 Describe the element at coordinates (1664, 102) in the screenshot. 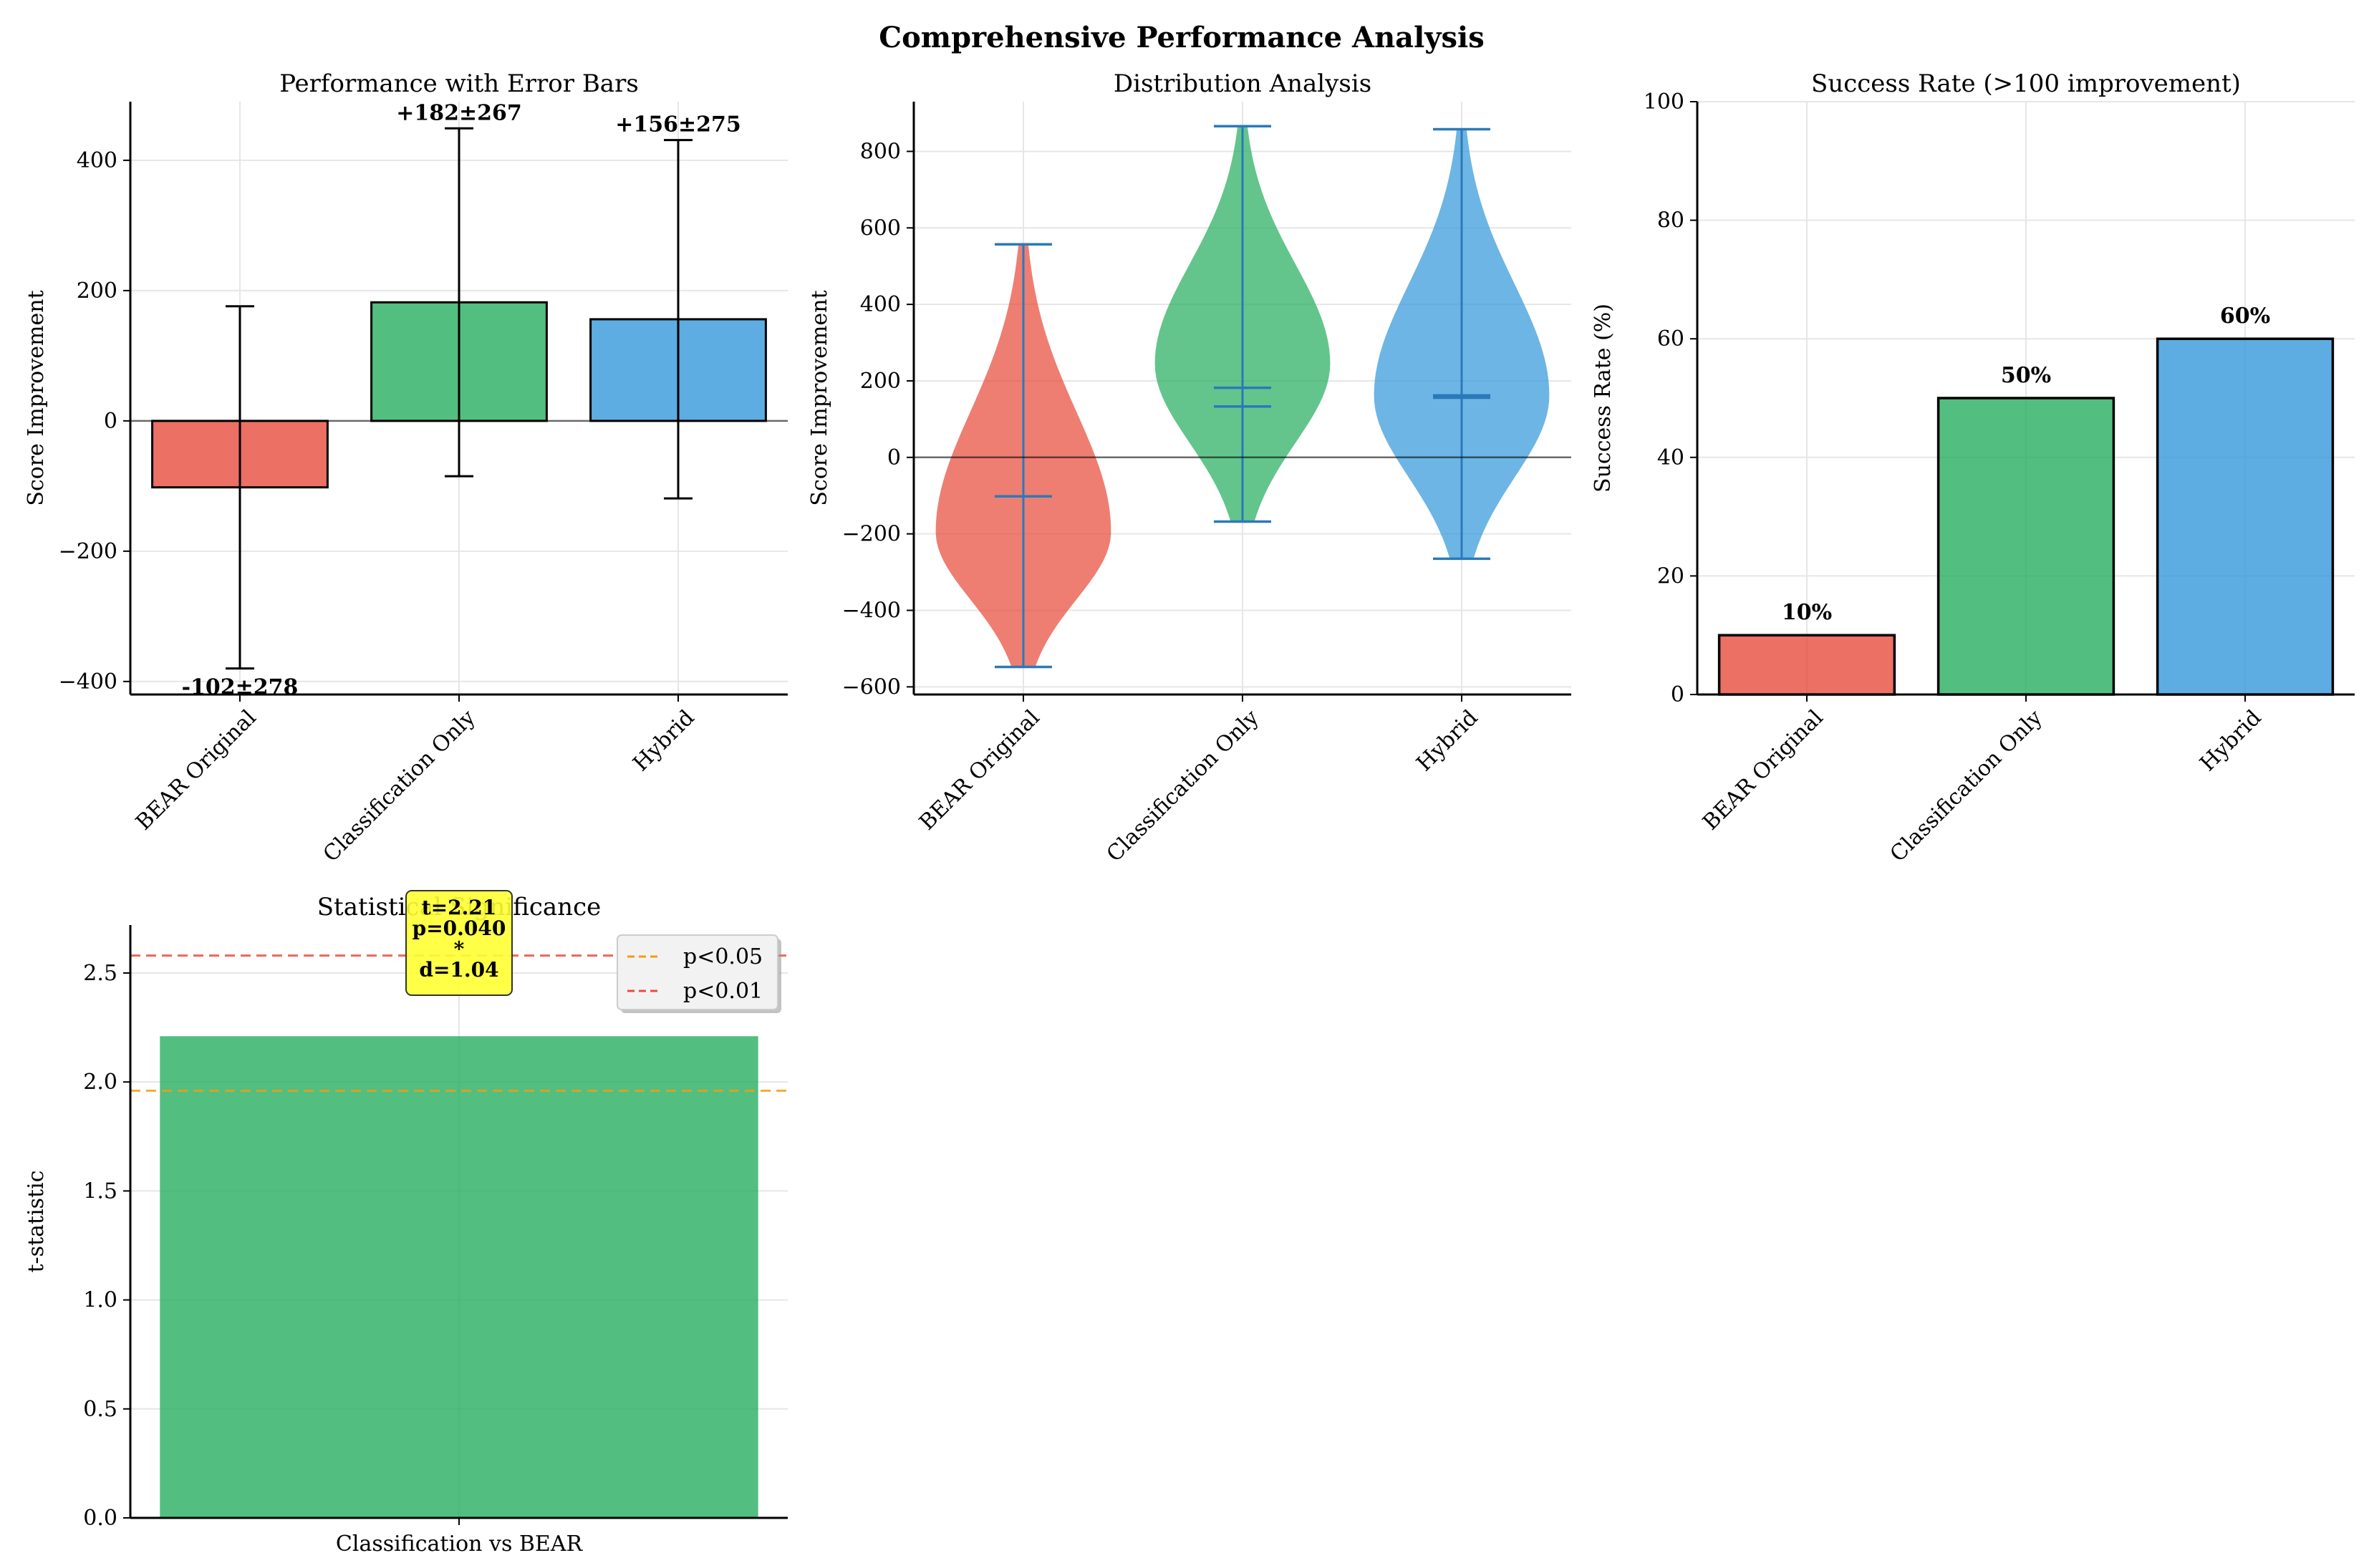

I see `y-tick-label: 100` at that location.